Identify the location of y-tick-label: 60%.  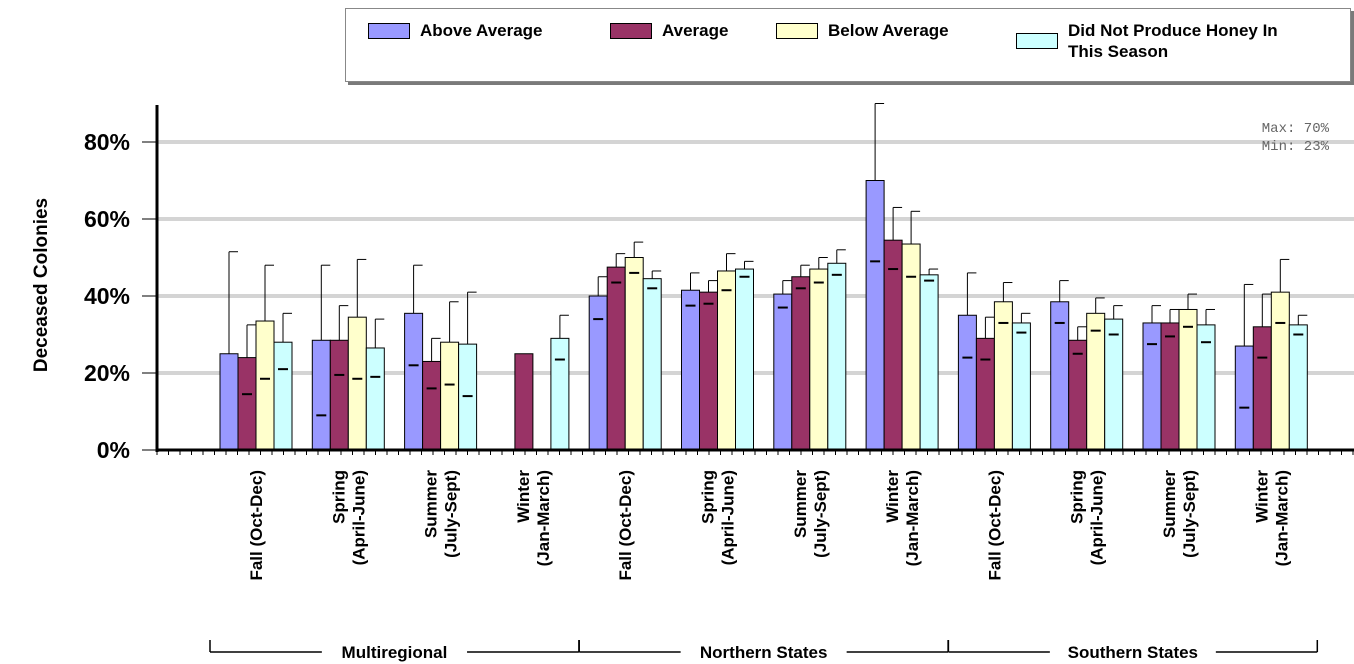
(107, 219).